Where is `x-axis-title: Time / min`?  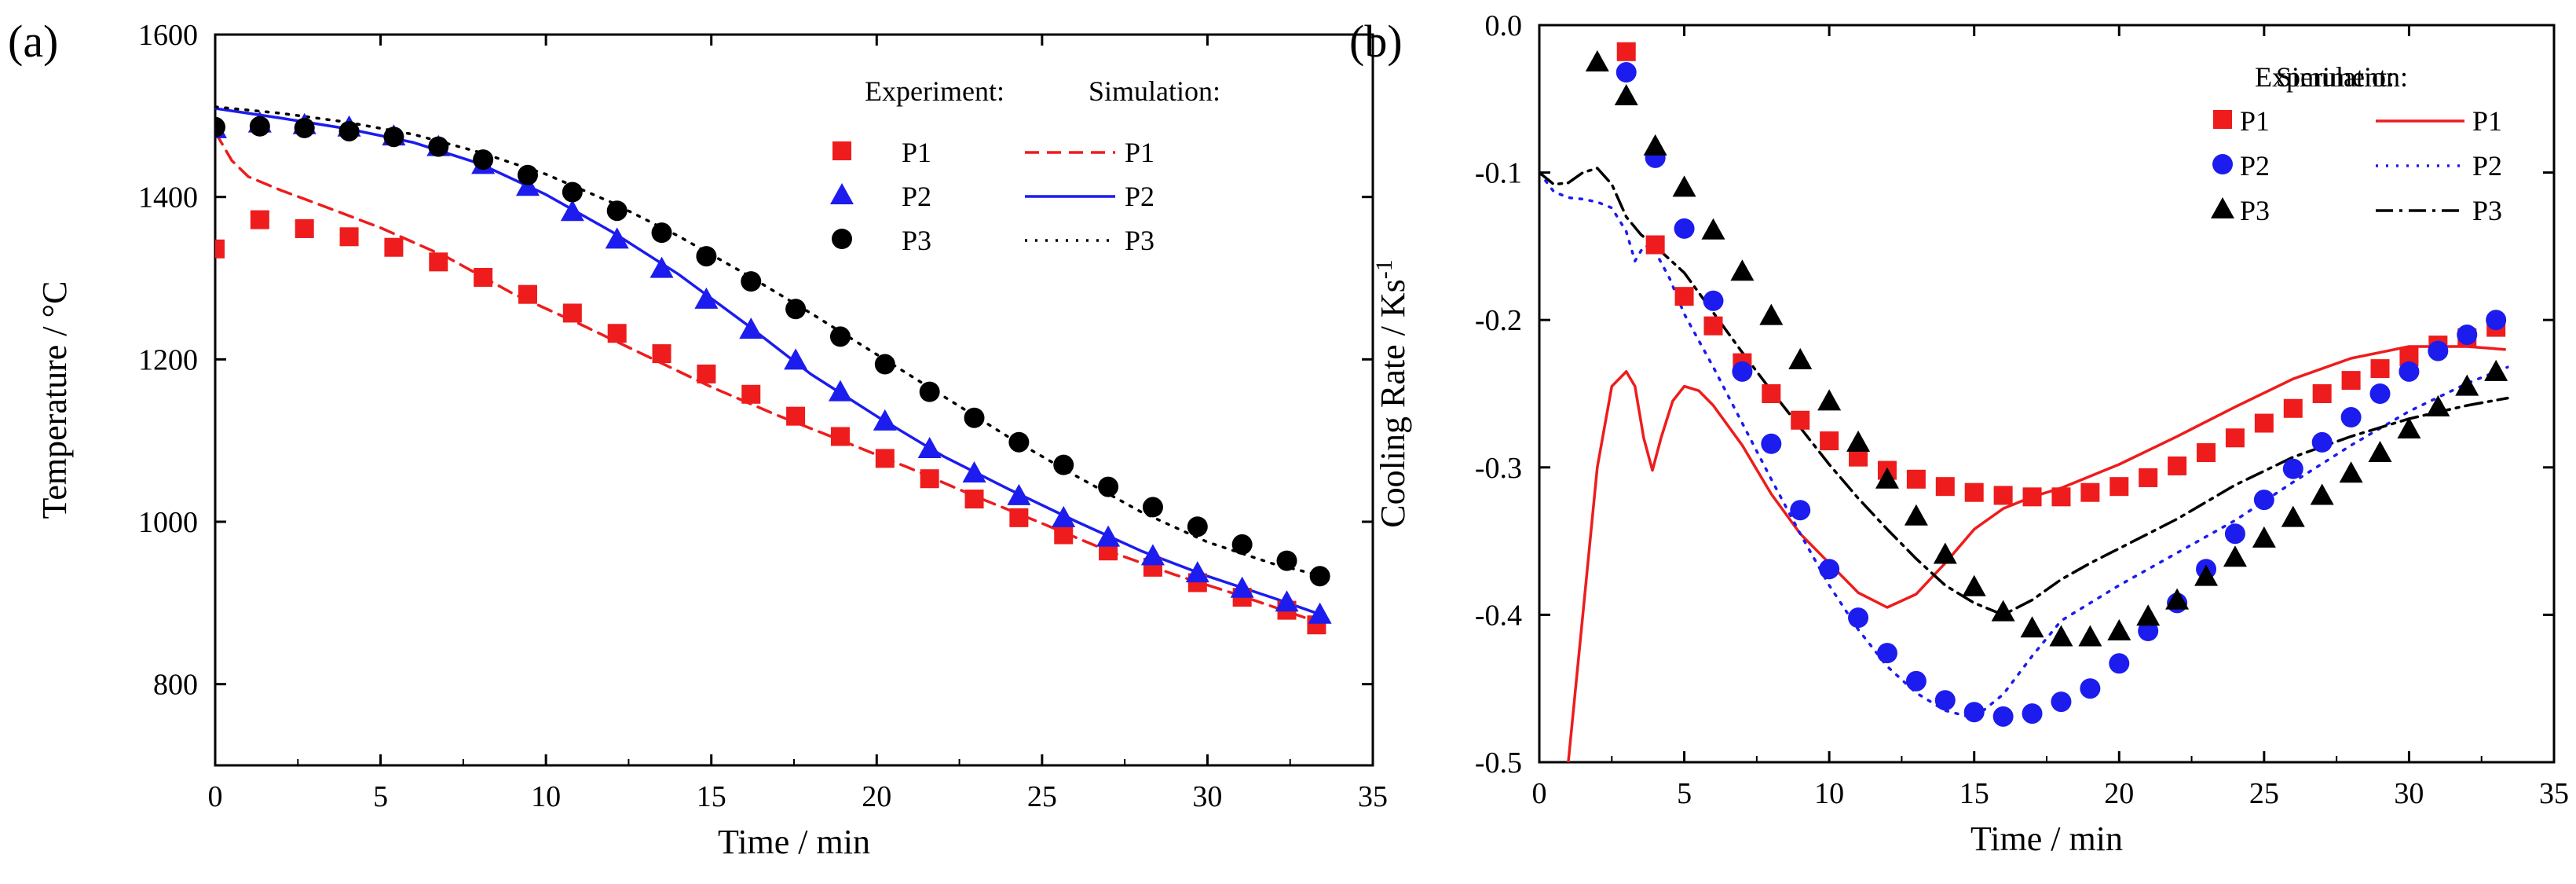
x-axis-title: Time / min is located at coordinates (2047, 839).